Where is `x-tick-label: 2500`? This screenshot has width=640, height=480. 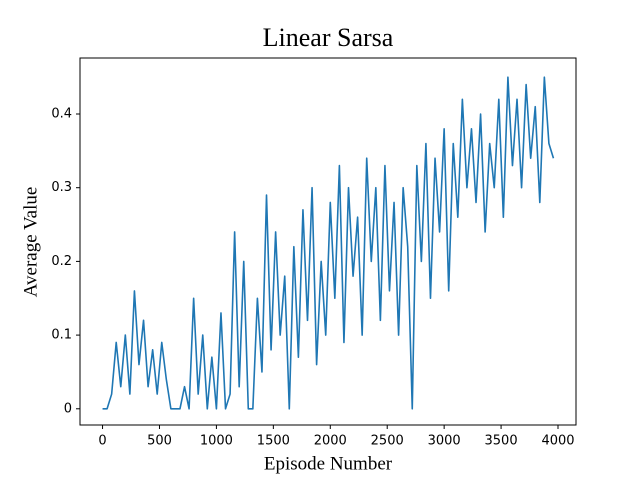 x-tick-label: 2500 is located at coordinates (387, 441).